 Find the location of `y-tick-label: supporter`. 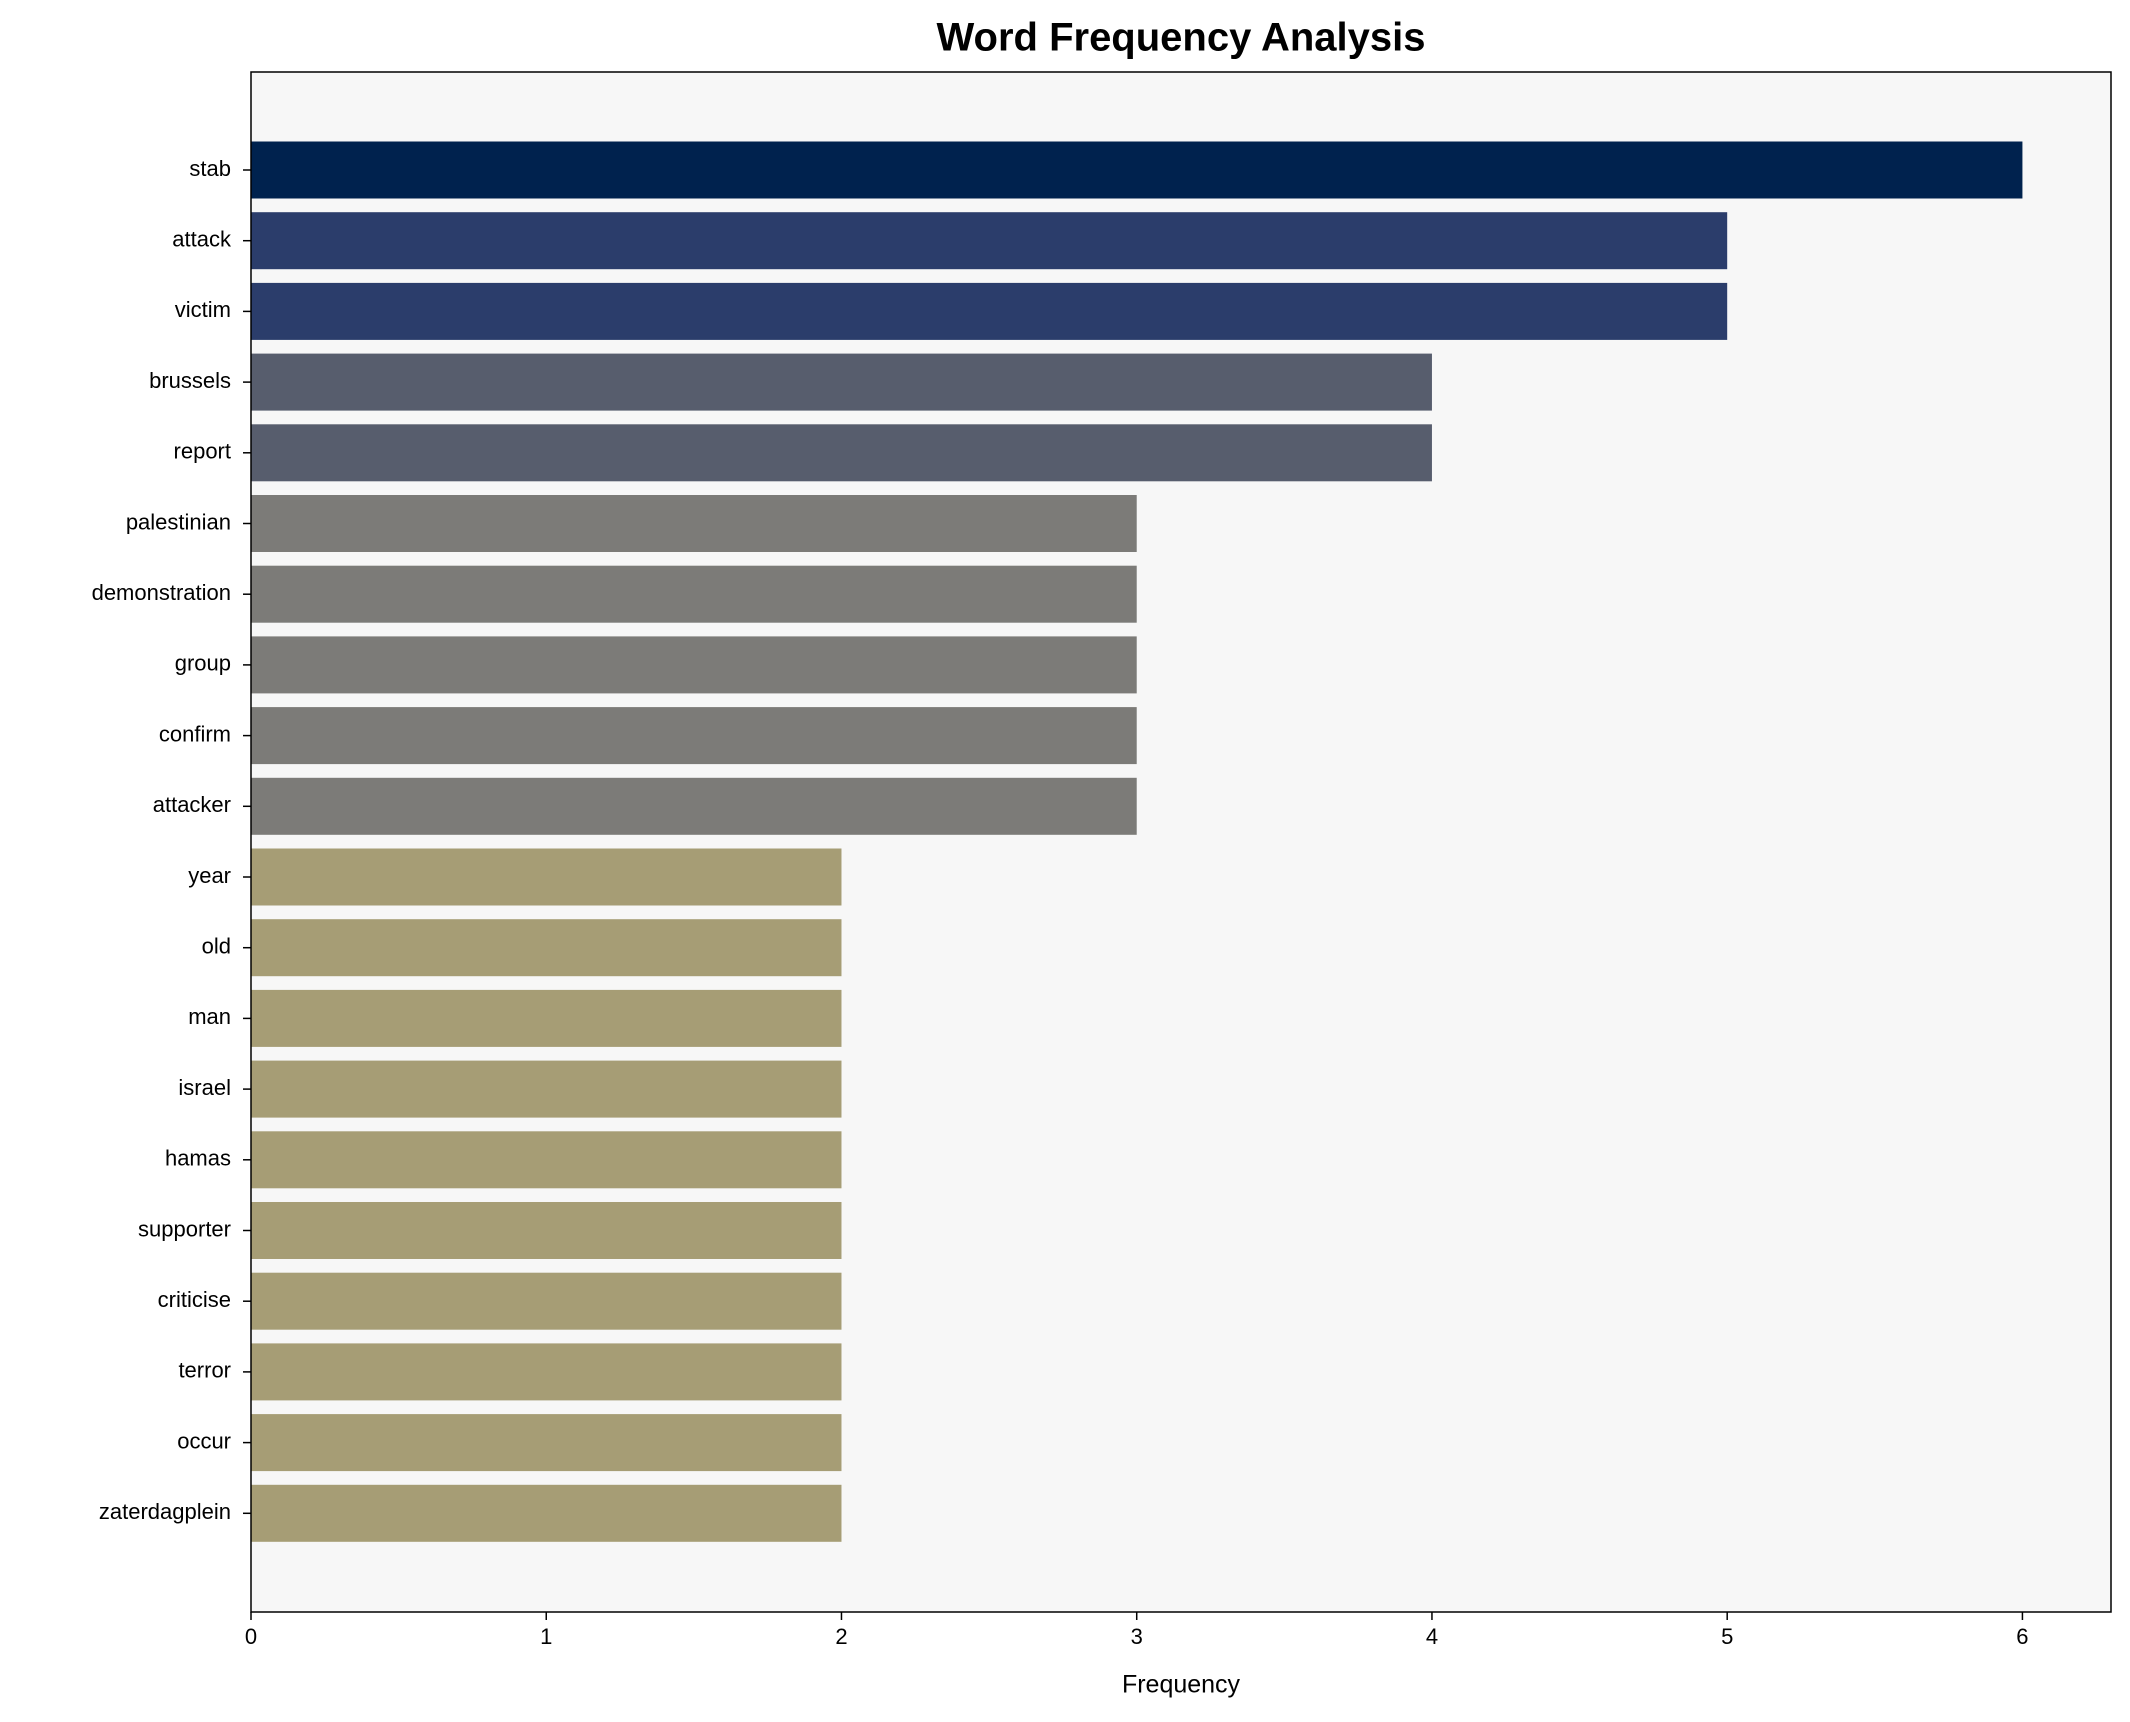

y-tick-label: supporter is located at coordinates (184, 1228).